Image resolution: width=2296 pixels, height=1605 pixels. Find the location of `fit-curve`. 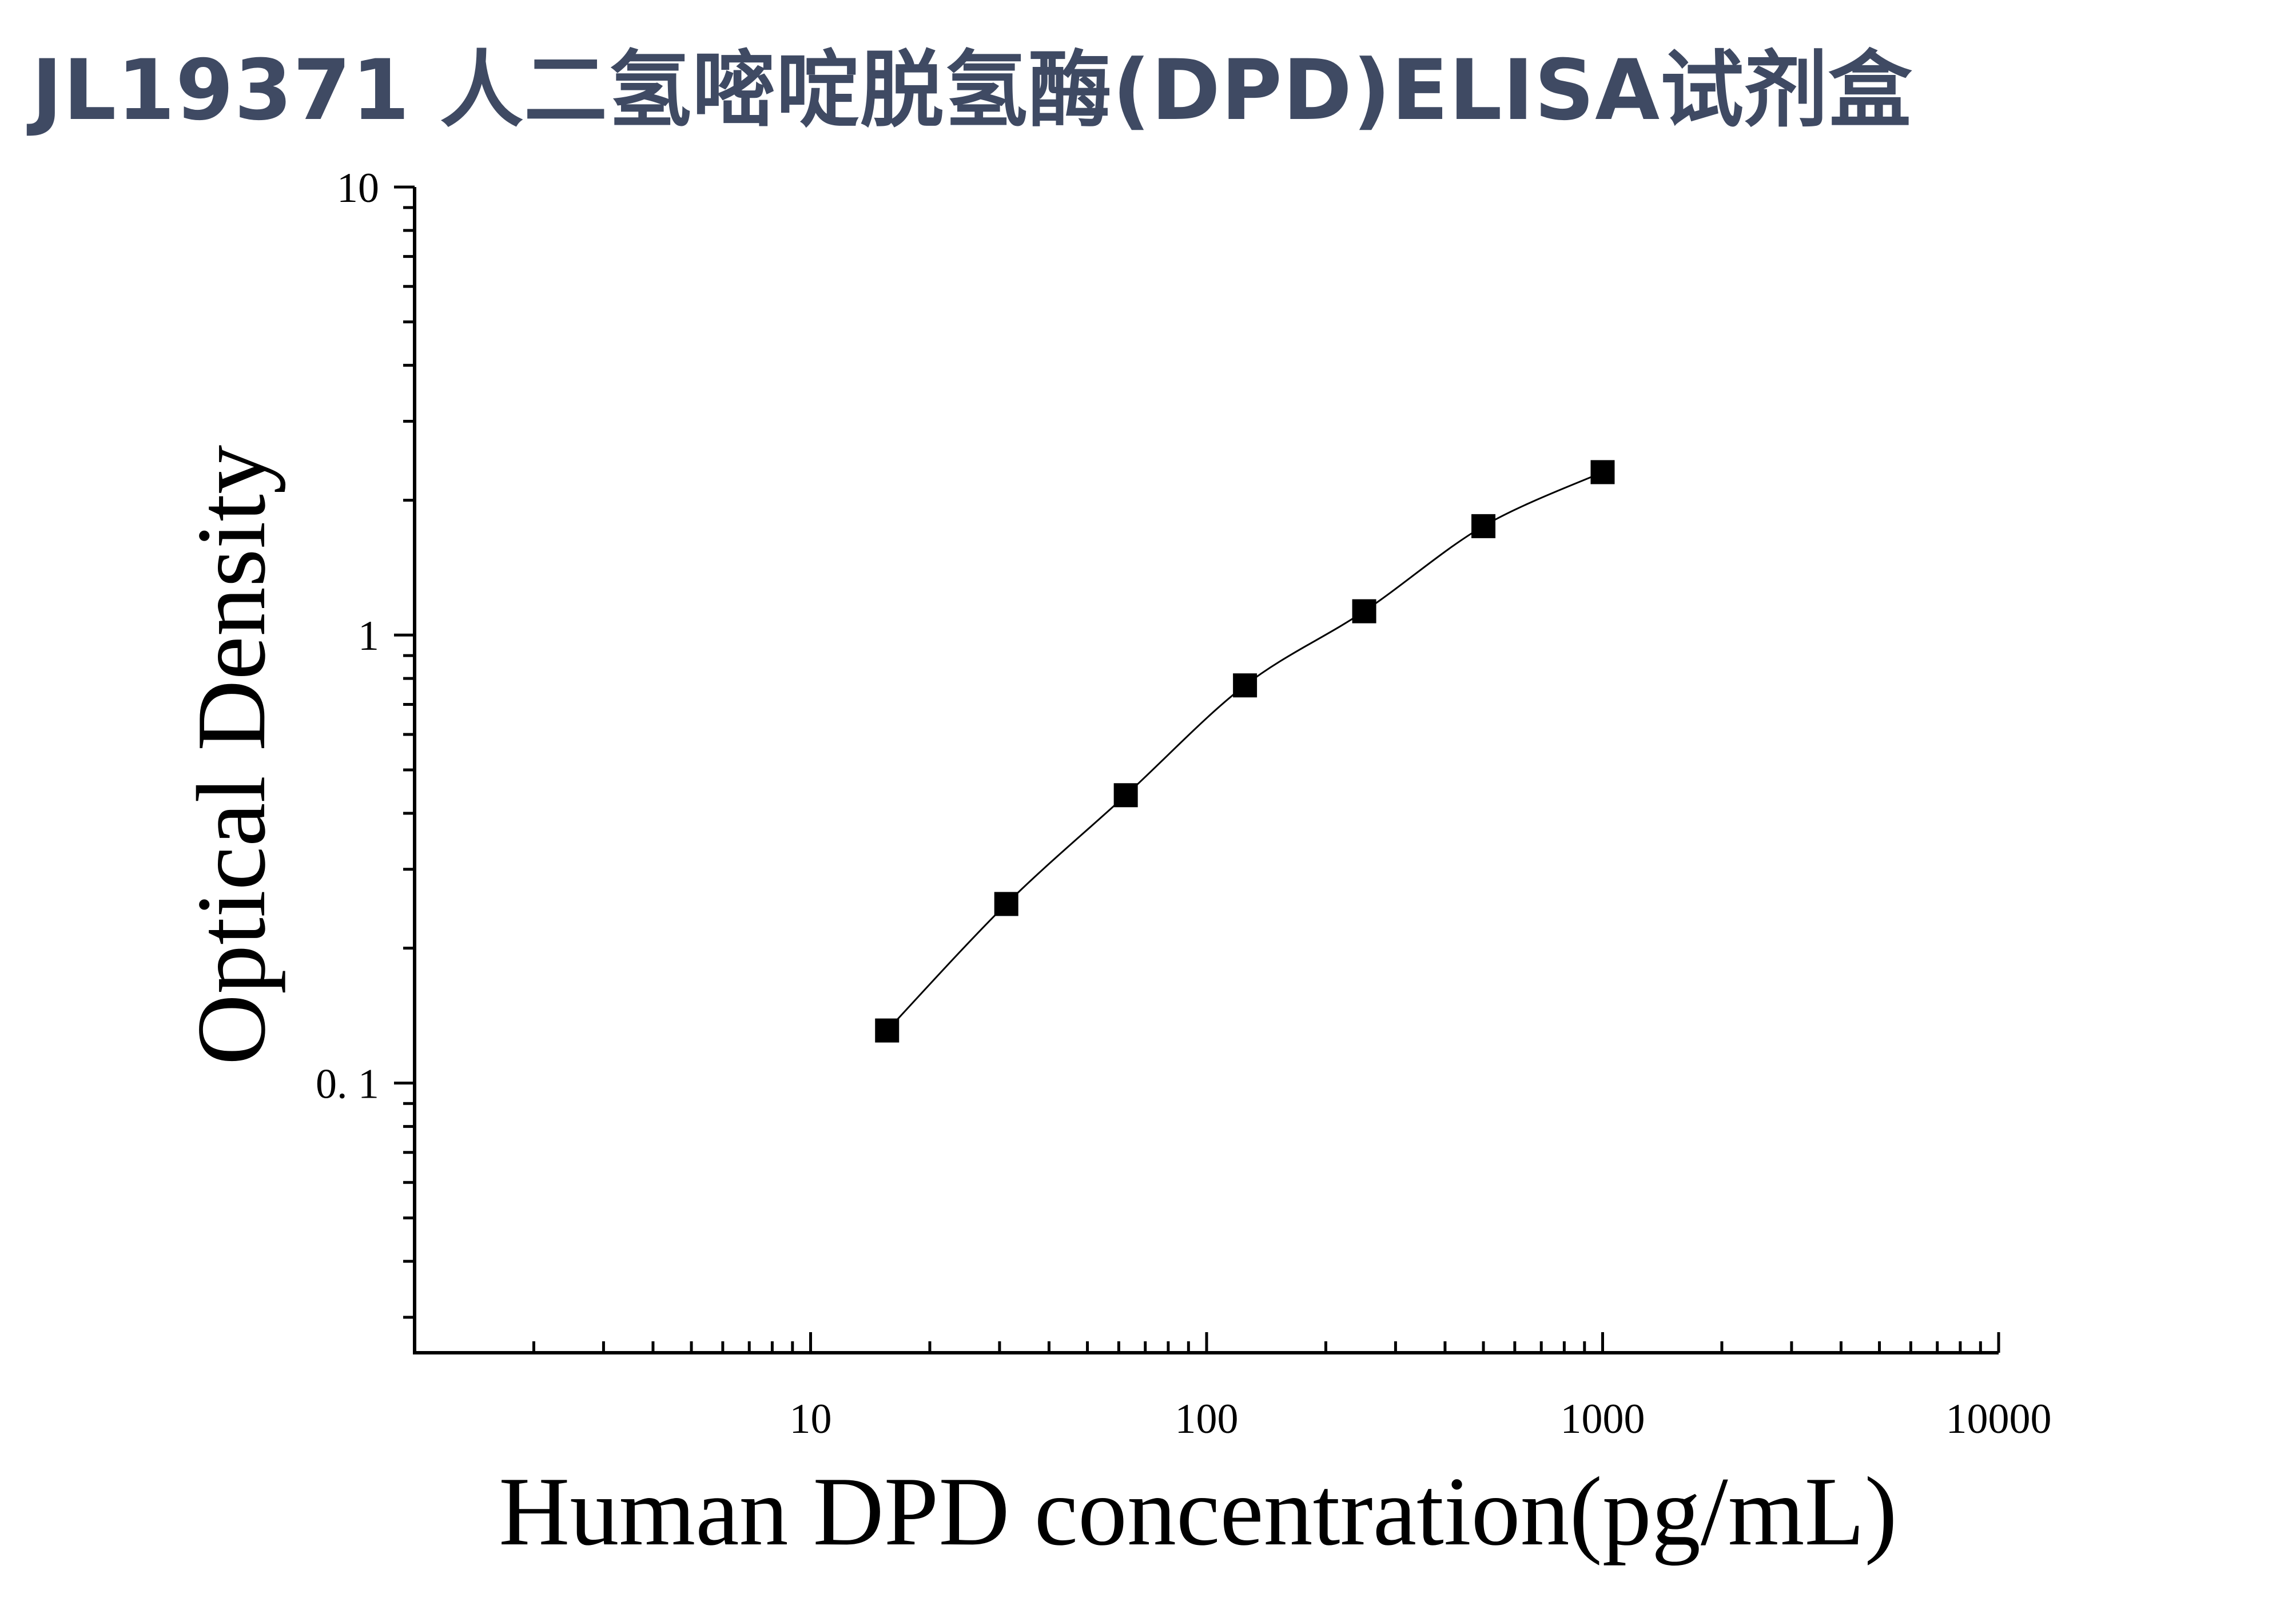

fit-curve is located at coordinates (1244, 751).